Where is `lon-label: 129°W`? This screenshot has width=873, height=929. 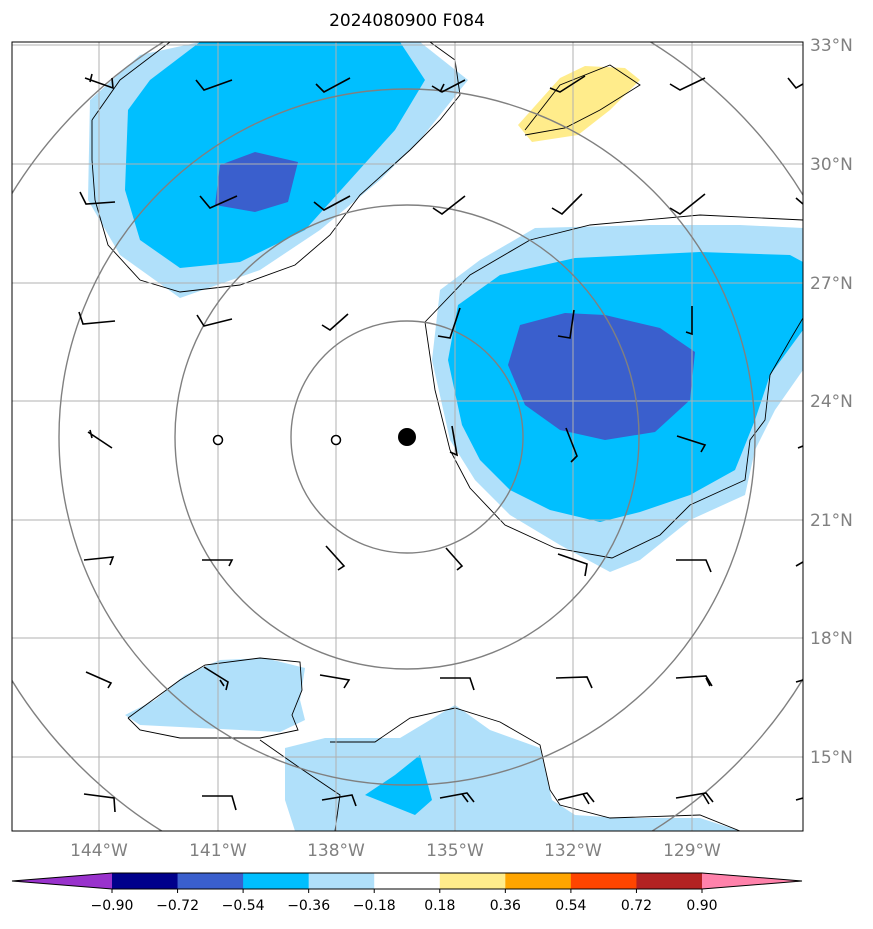 lon-label: 129°W is located at coordinates (692, 851).